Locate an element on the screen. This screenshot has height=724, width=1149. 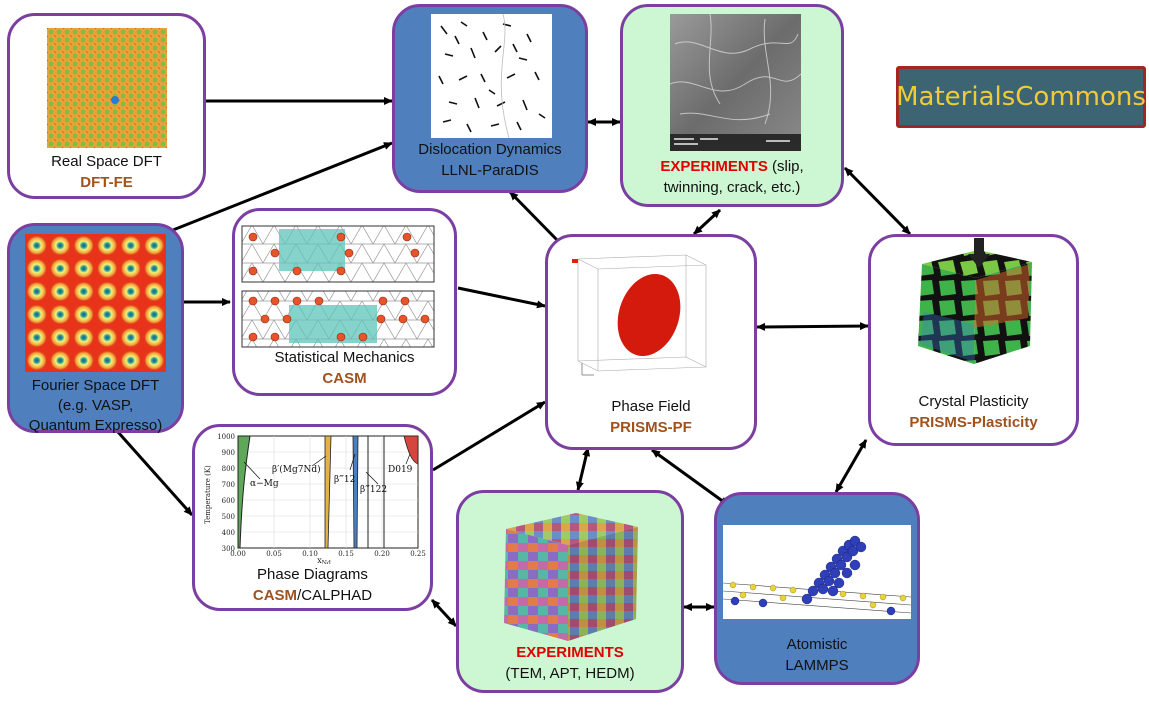
x-tick-label: 0.15 is located at coordinates (346, 554).